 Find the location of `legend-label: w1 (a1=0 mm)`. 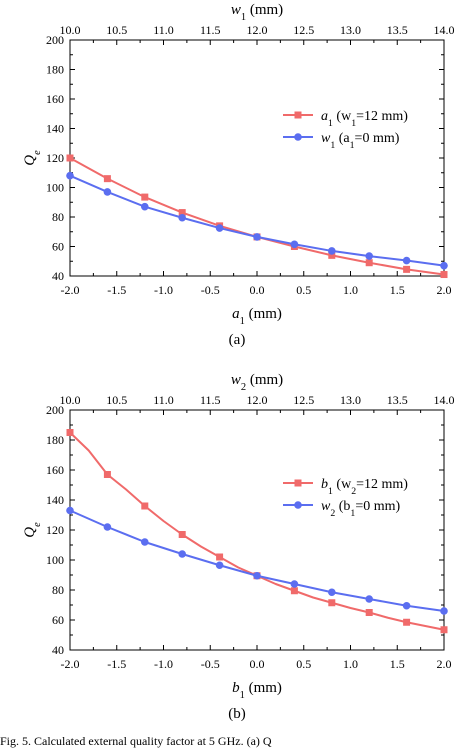

legend-label: w1 (a1=0 mm) is located at coordinates (360, 141).